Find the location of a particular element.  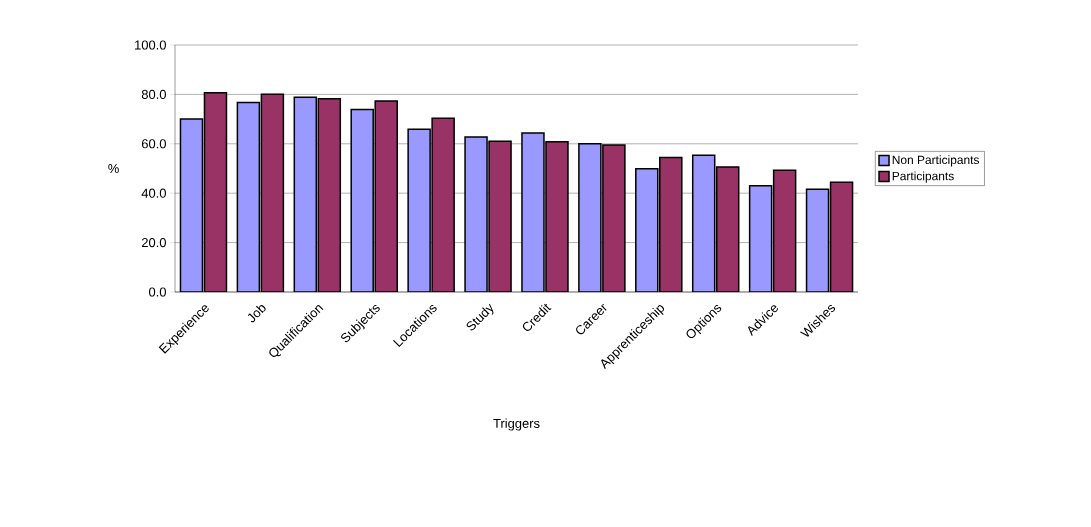

legend-label: Non Participants is located at coordinates (936, 161).